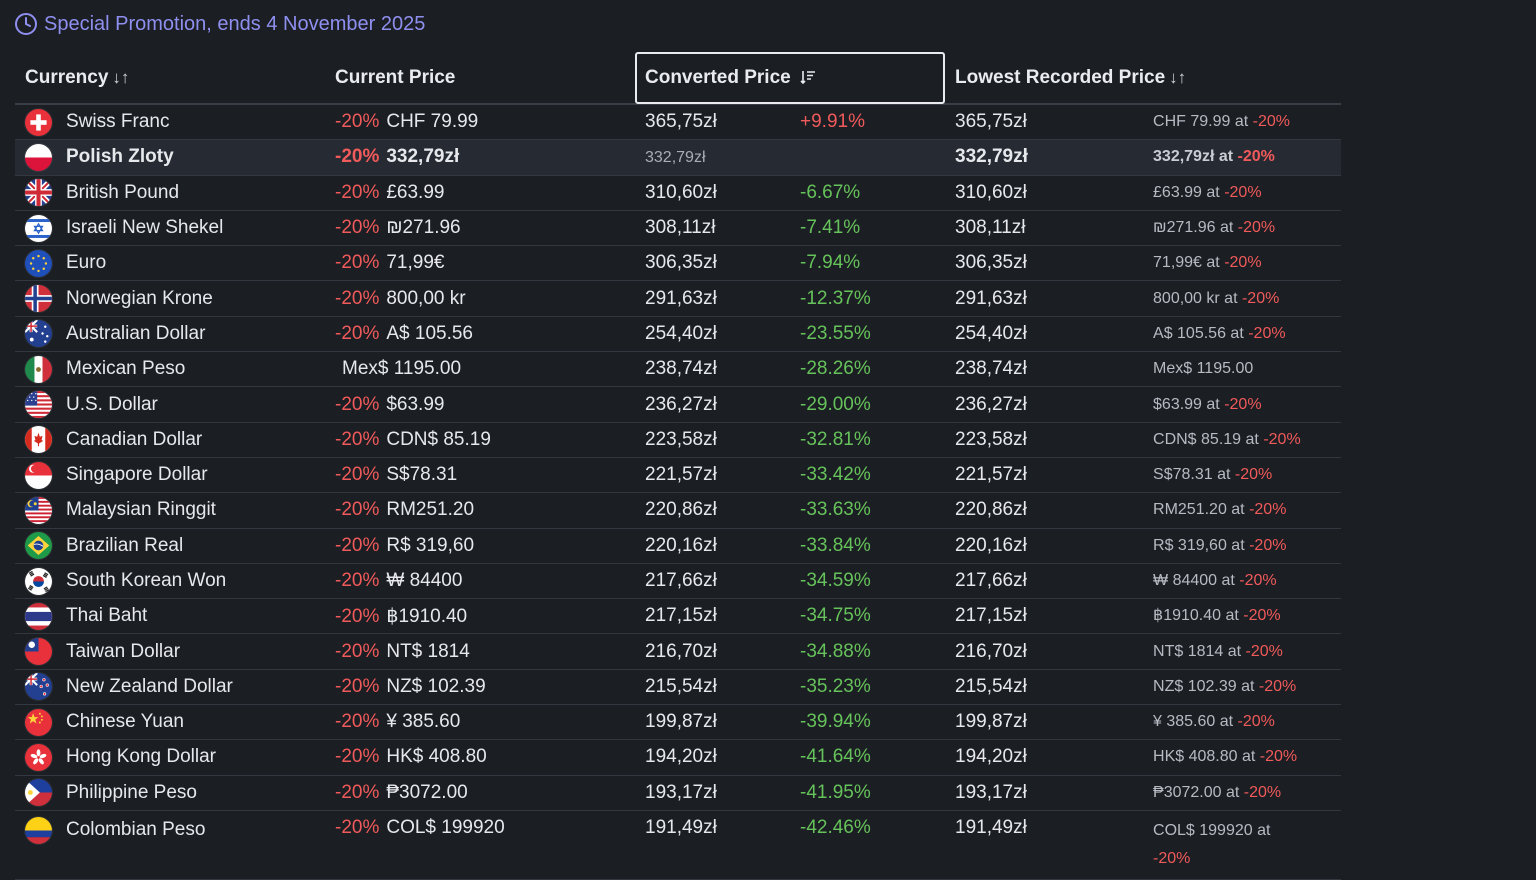  Describe the element at coordinates (107, 616) in the screenshot. I see `currency-name: Thai Baht` at that location.